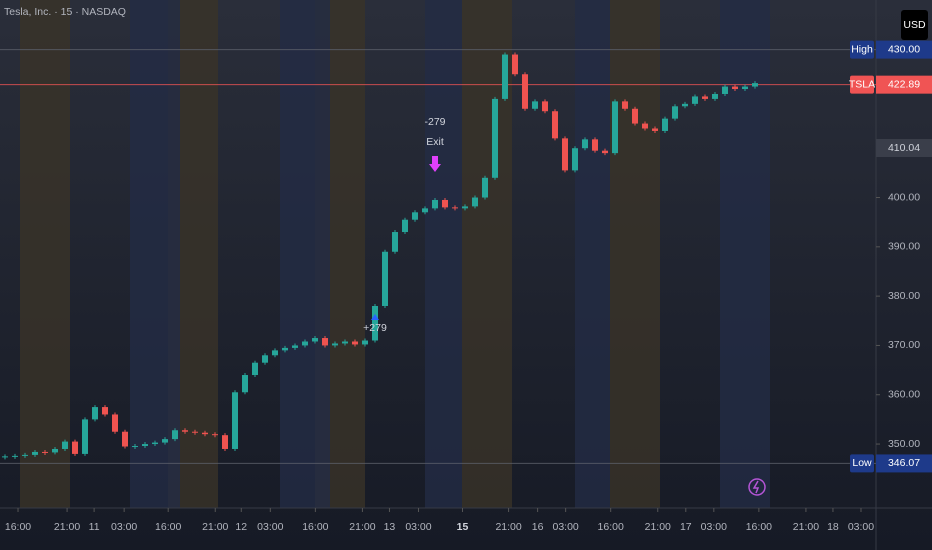 This screenshot has width=932, height=550. Describe the element at coordinates (904, 395) in the screenshot. I see `y-tick-label: 360.00` at that location.